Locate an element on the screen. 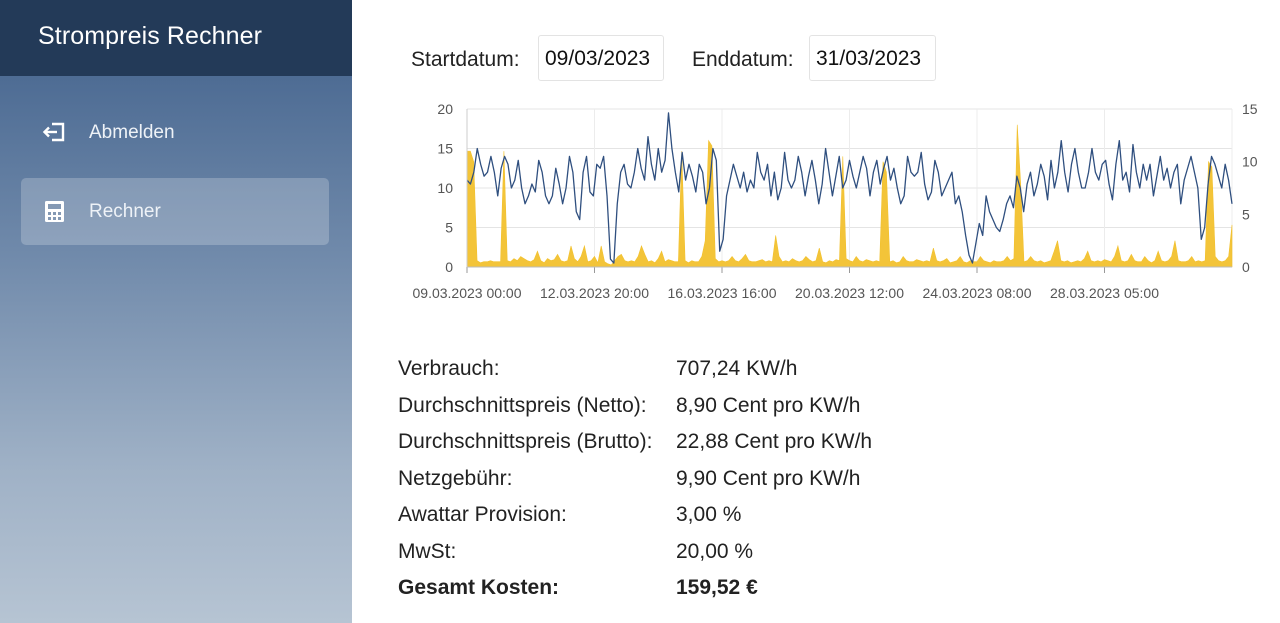 This screenshot has width=1280, height=623. sidebar-item-rechner: Rechner is located at coordinates (175, 211).